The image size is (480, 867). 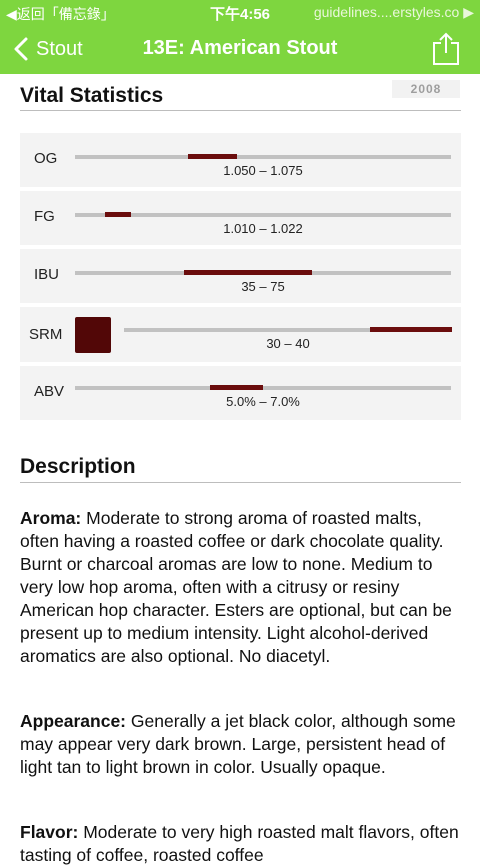 I want to click on chevron-left-icon, so click(x=21, y=49).